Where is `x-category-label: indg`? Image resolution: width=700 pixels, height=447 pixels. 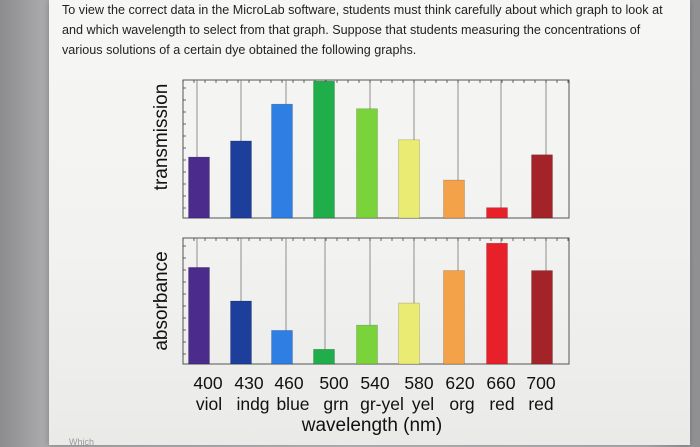
x-category-label: indg is located at coordinates (252, 404).